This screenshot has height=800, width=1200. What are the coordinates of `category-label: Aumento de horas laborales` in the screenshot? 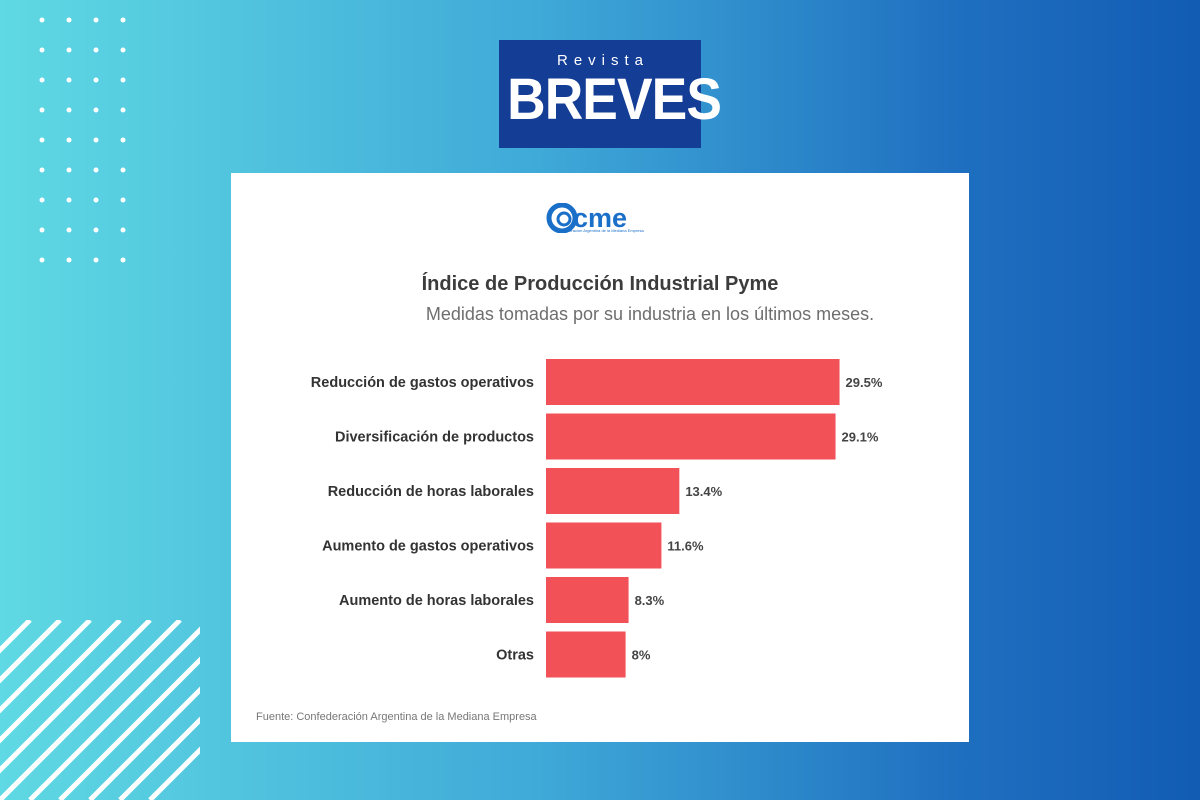 It's located at (436, 601).